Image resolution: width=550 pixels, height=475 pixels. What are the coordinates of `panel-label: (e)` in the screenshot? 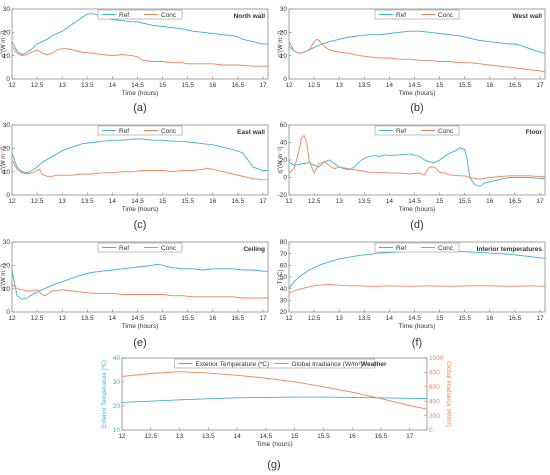 It's located at (139, 343).